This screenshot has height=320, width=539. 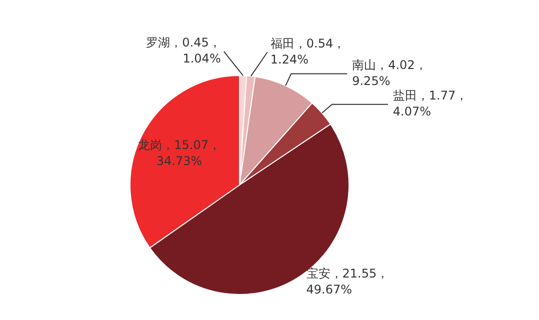 What do you see at coordinates (347, 281) in the screenshot?
I see `slice-label: 宝安，21.55， 49.67%` at bounding box center [347, 281].